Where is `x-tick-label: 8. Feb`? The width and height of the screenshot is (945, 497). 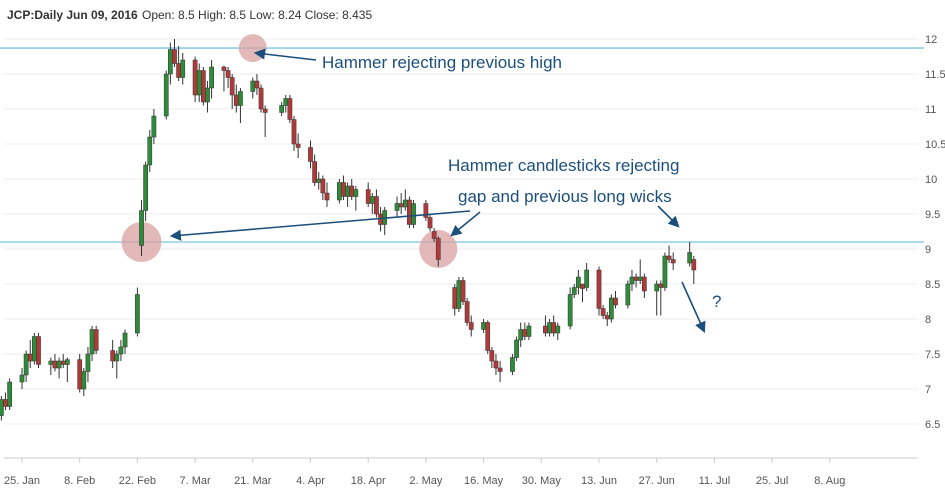
x-tick-label: 8. Feb is located at coordinates (79, 481).